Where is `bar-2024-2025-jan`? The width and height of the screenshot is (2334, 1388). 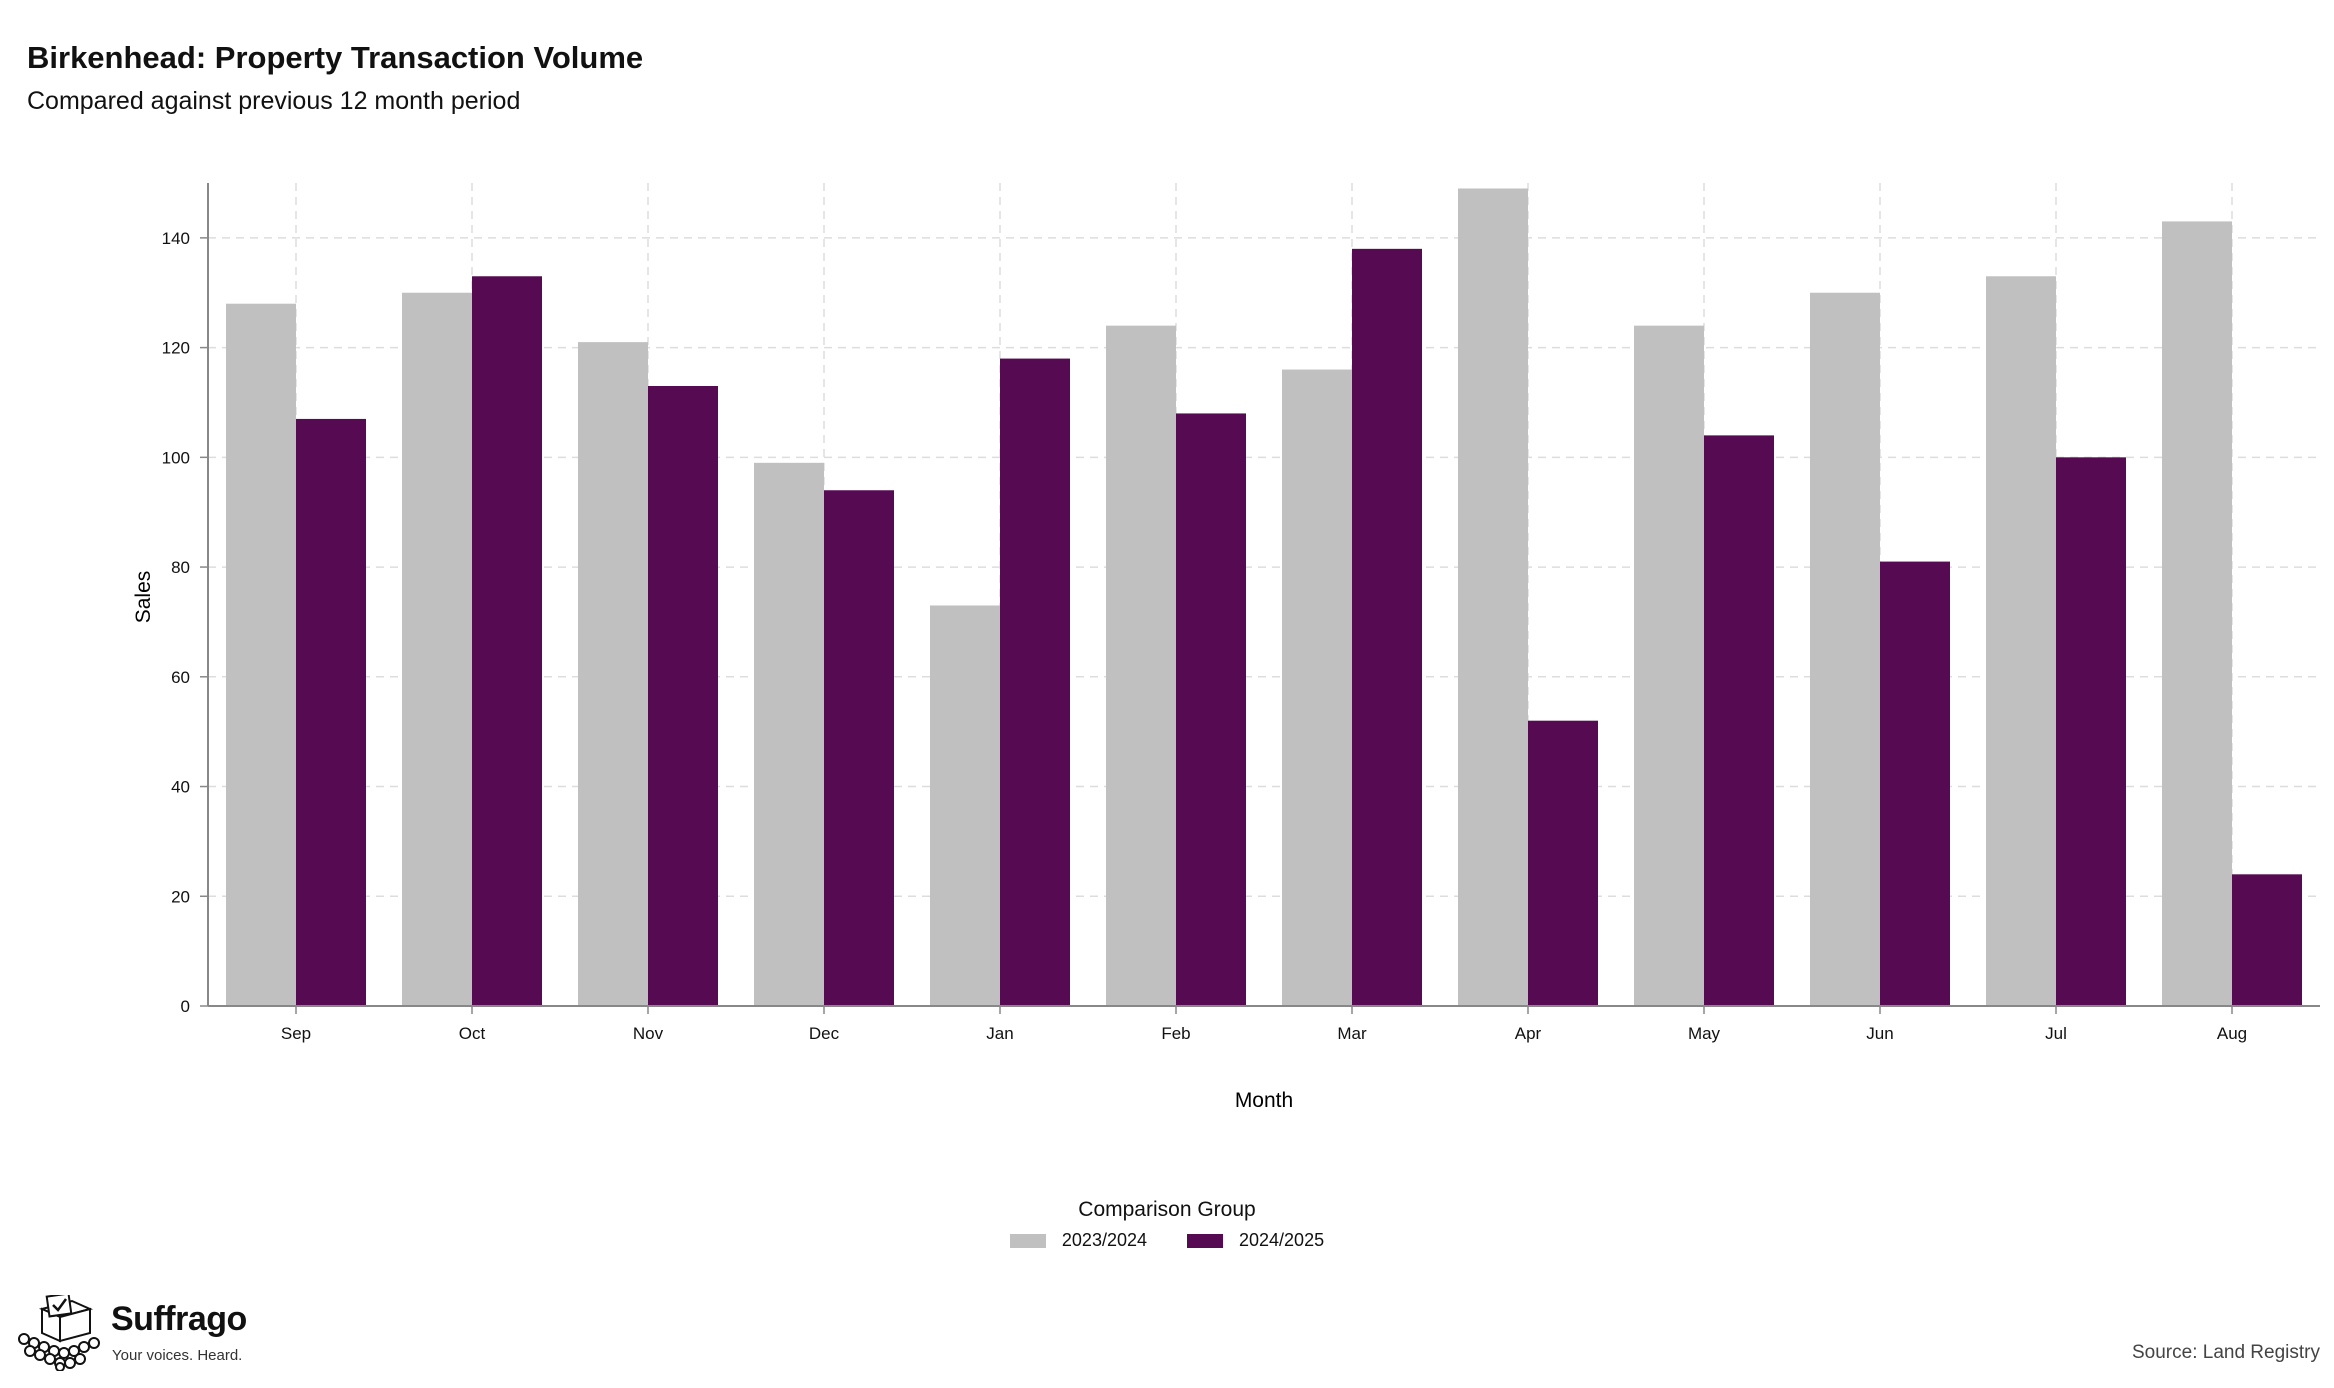 bar-2024-2025-jan is located at coordinates (1035, 682).